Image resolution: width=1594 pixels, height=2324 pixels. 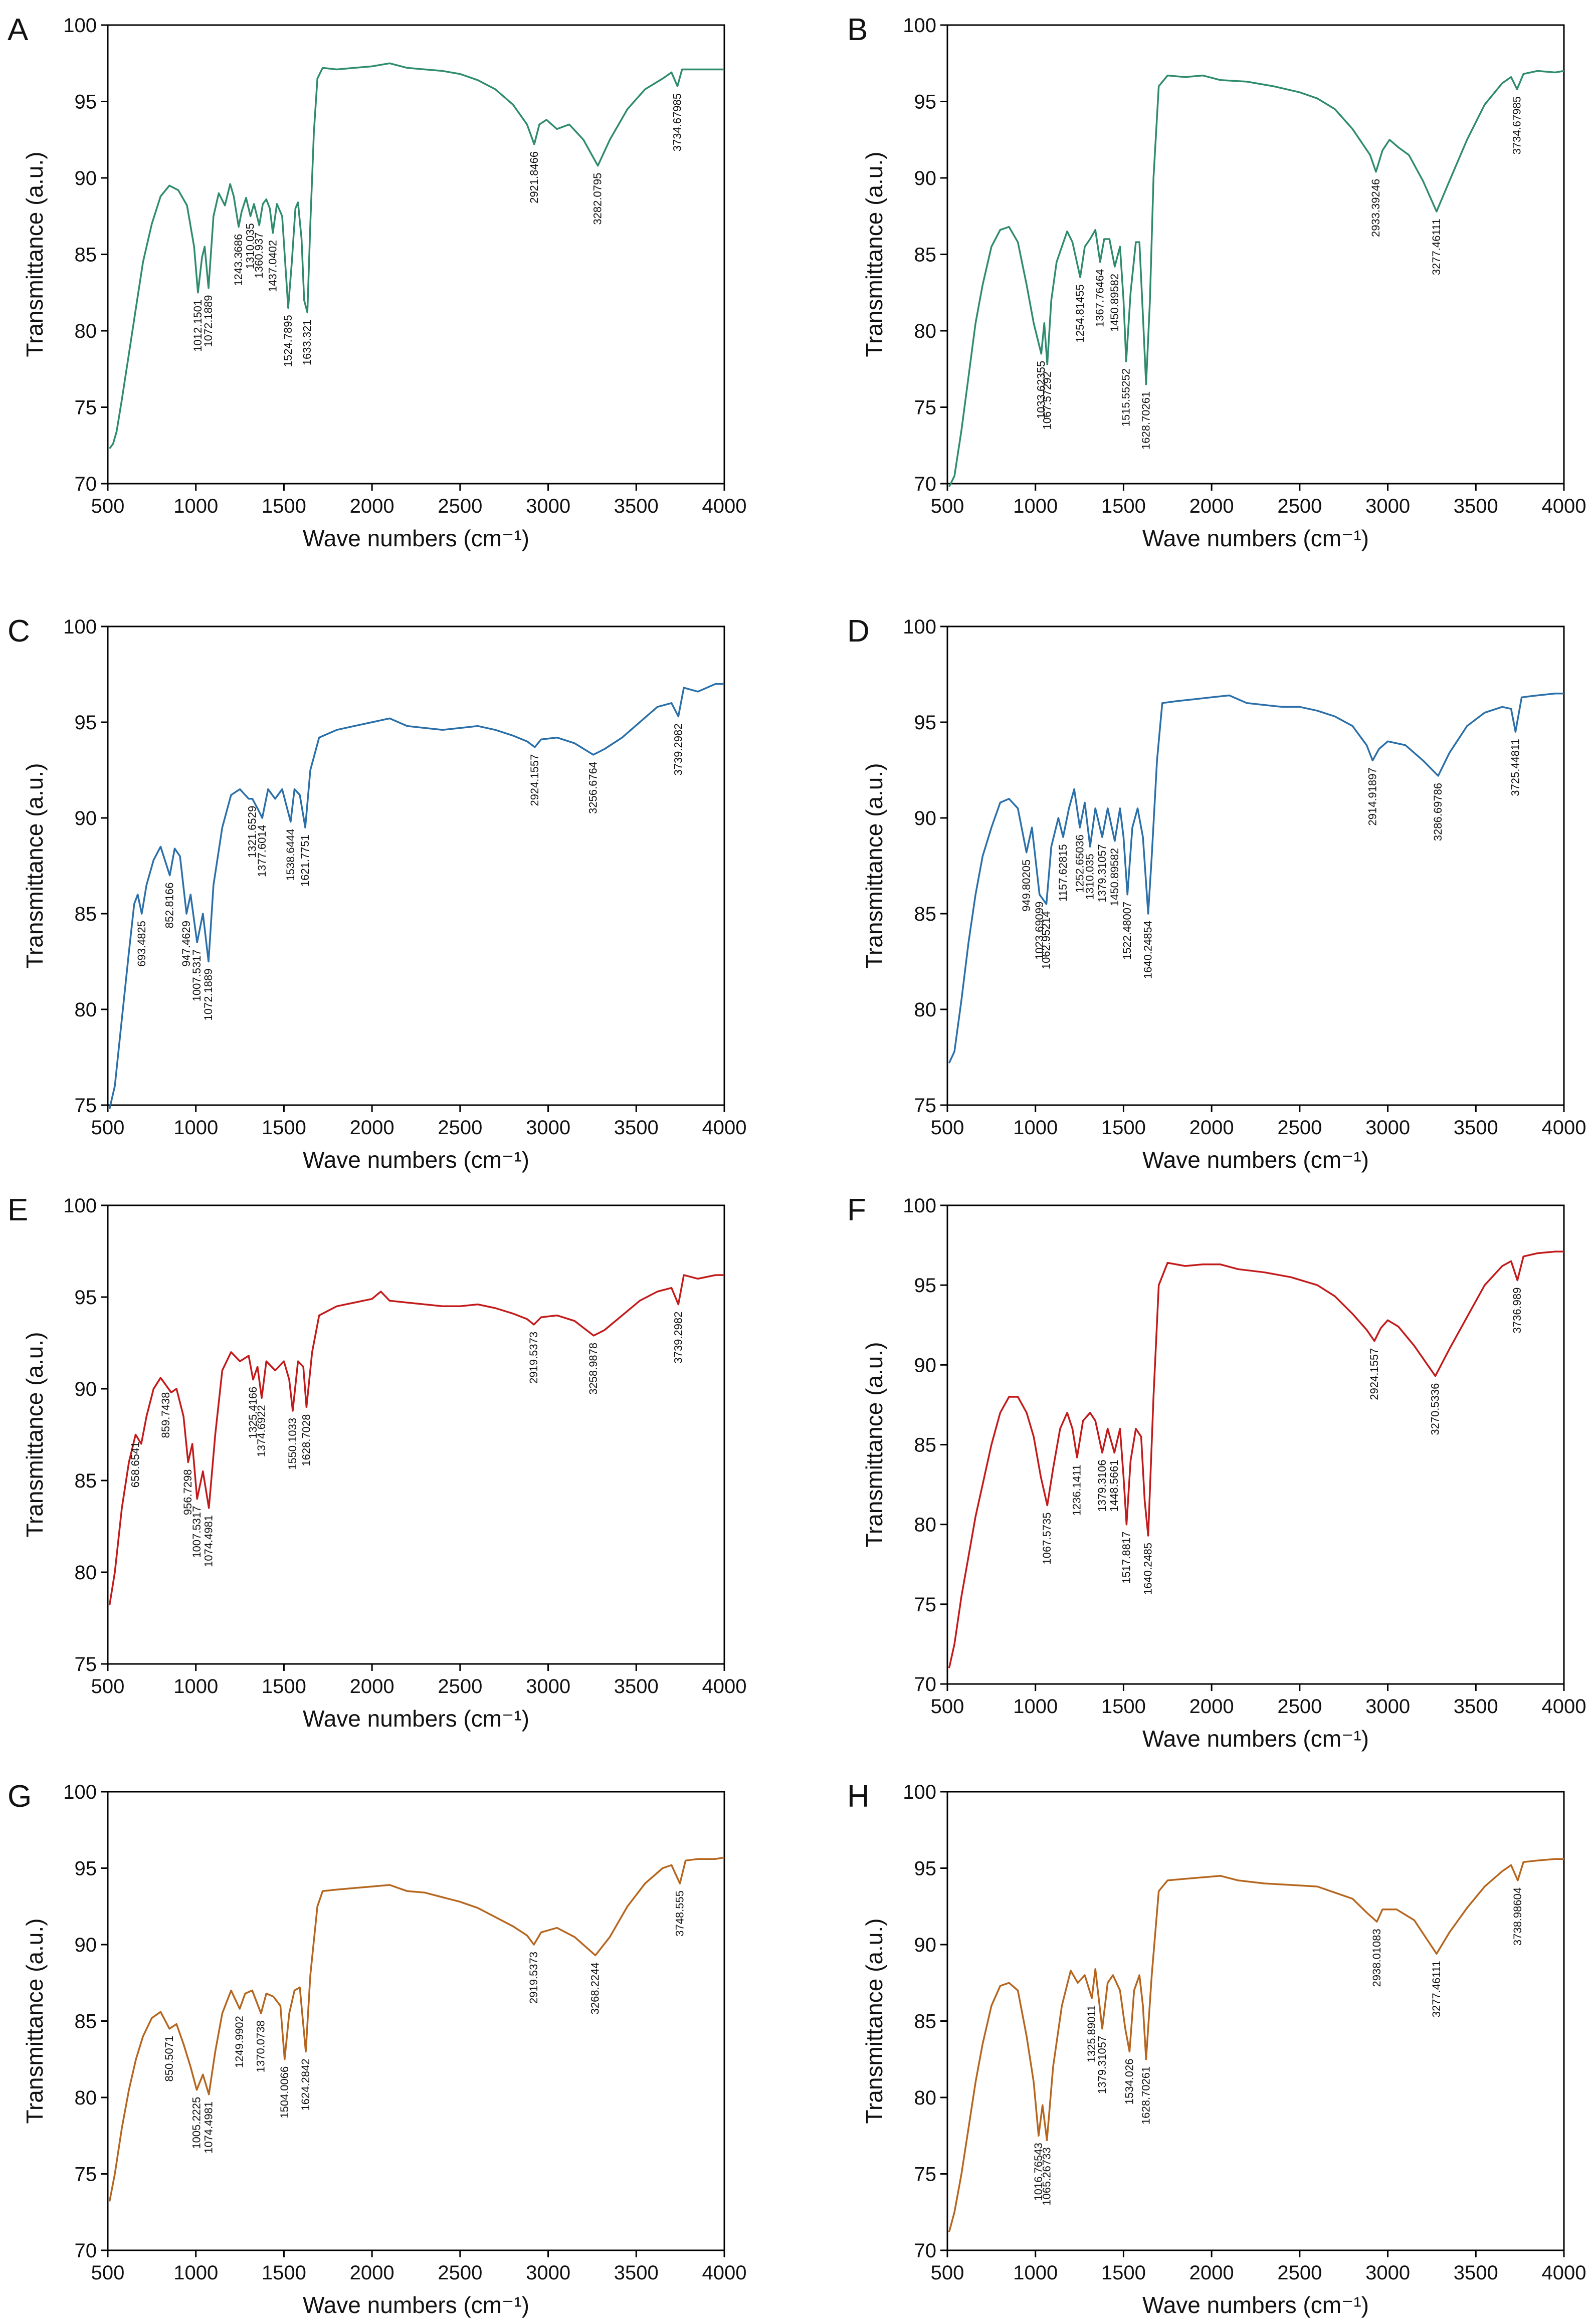 What do you see at coordinates (1100, 298) in the screenshot?
I see `peak-label: 1367.76464` at bounding box center [1100, 298].